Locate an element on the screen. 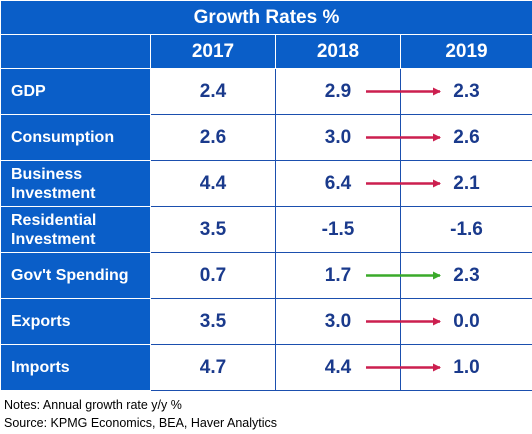 The image size is (532, 434). table-row: Business Investment 4.4 6.4 2.1 is located at coordinates (266, 183).